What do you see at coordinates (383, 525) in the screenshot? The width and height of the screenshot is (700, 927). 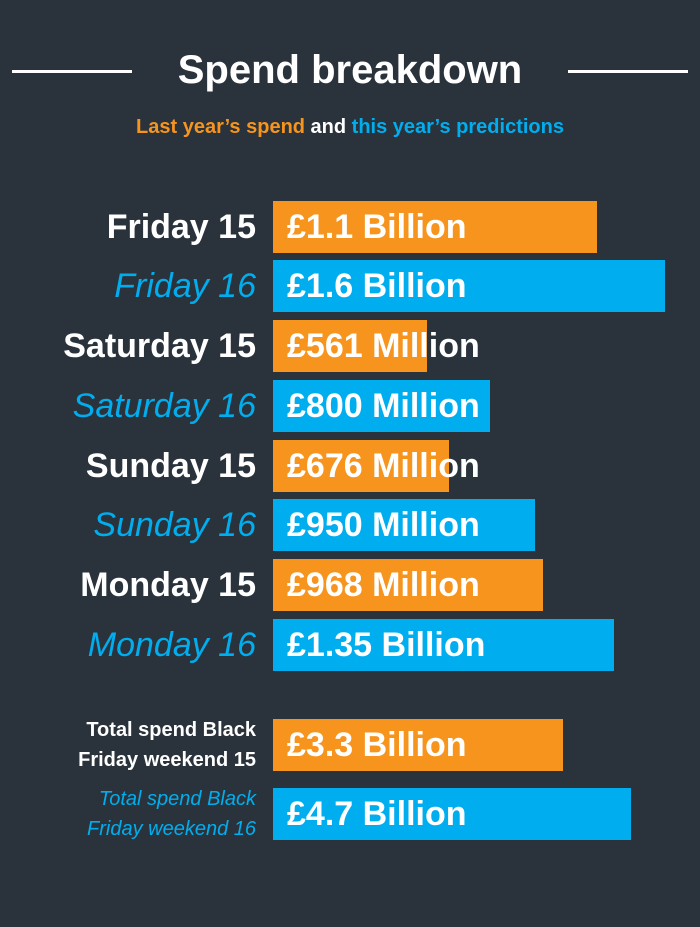 I see `bar-value-sunday-16: £950 Million` at bounding box center [383, 525].